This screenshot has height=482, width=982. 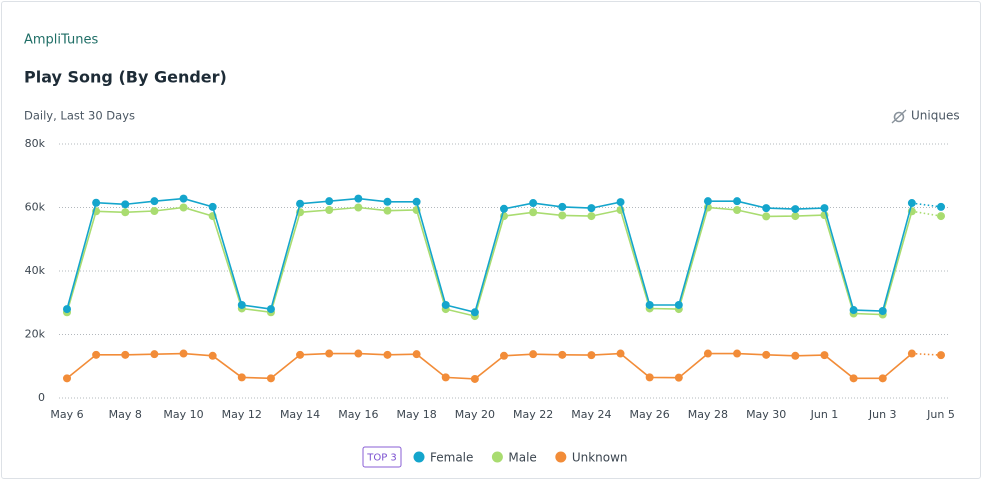 I want to click on y-tick-label: 20k, so click(x=35, y=334).